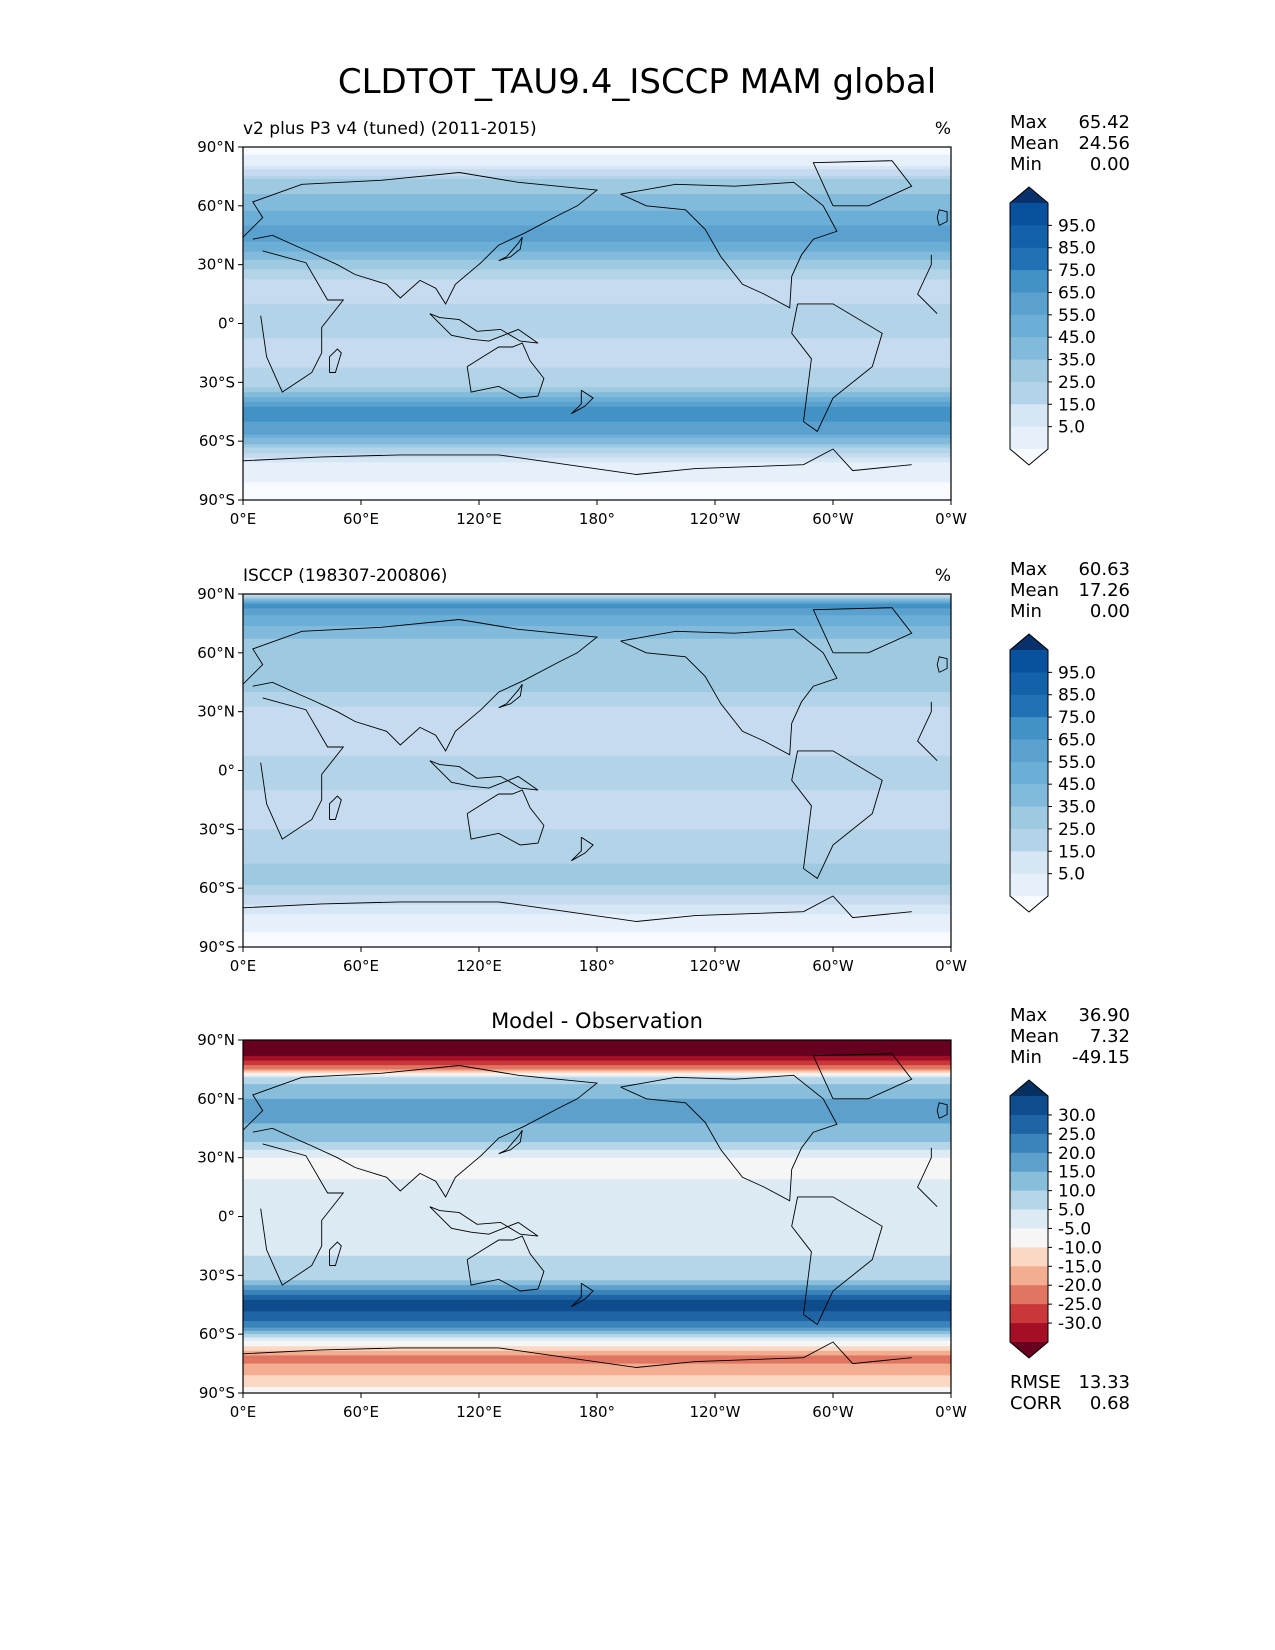 The image size is (1275, 1650). Describe the element at coordinates (715, 519) in the screenshot. I see `lon-tick-label: 120°W` at that location.